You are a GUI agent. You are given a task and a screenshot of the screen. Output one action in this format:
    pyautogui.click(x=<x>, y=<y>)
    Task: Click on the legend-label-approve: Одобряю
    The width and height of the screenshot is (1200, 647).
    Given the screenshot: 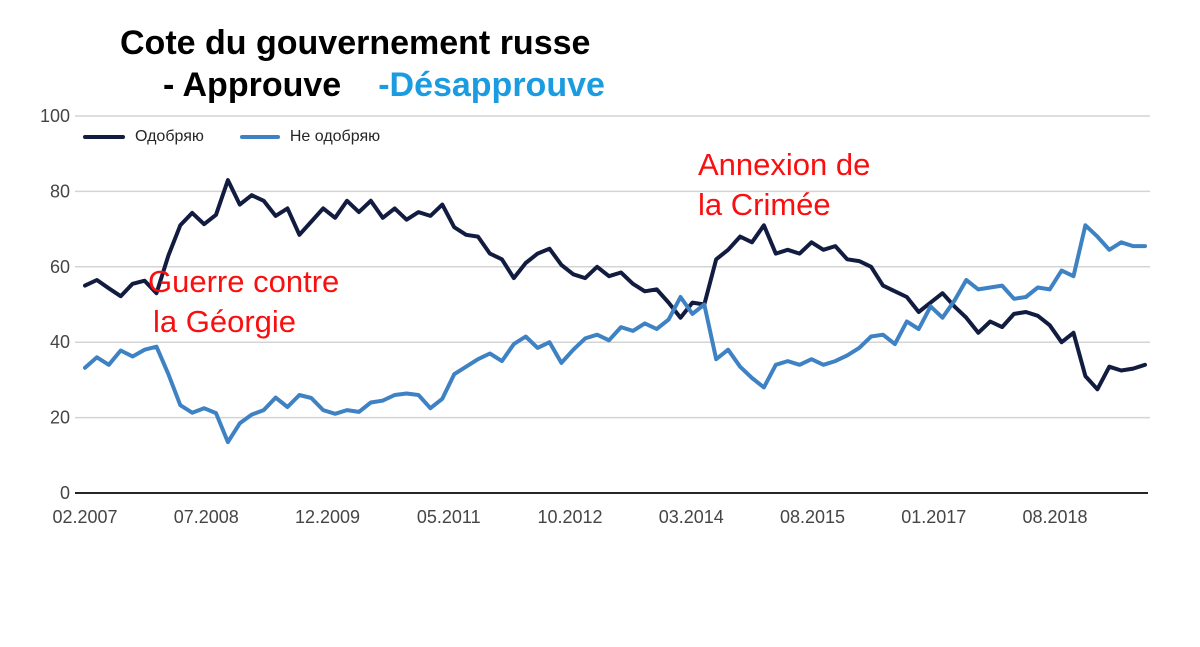 What is the action you would take?
    pyautogui.click(x=169, y=136)
    